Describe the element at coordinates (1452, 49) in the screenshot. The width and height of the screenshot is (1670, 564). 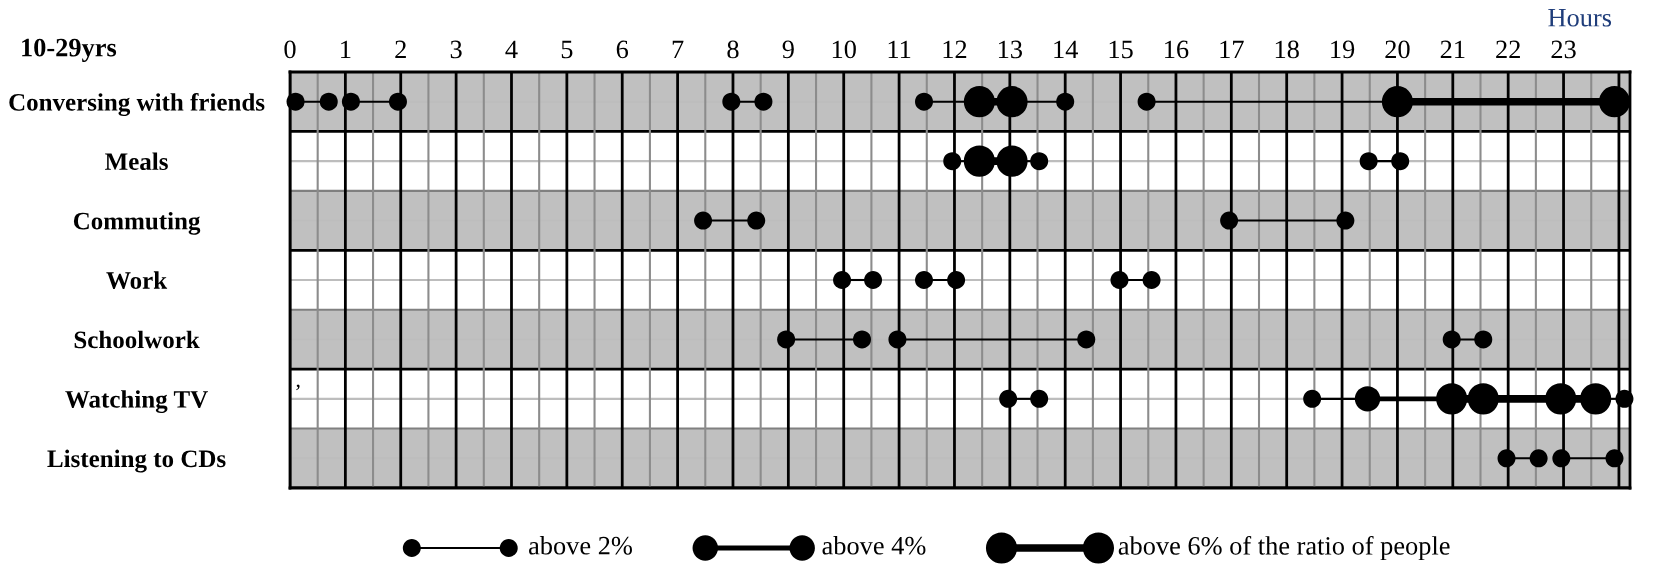
I see `x-tick-label: 21` at that location.